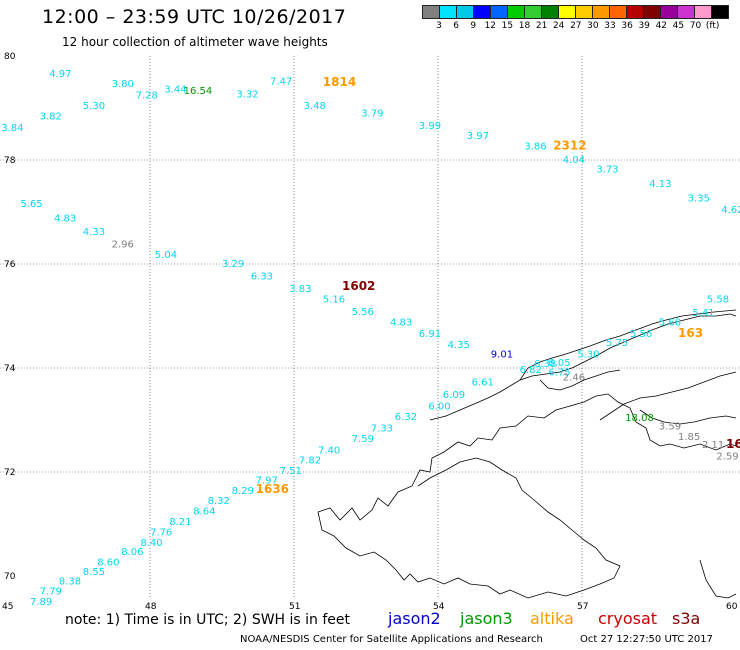 The image size is (740, 650). Describe the element at coordinates (661, 26) in the screenshot. I see `colorbar-label: 42` at that location.